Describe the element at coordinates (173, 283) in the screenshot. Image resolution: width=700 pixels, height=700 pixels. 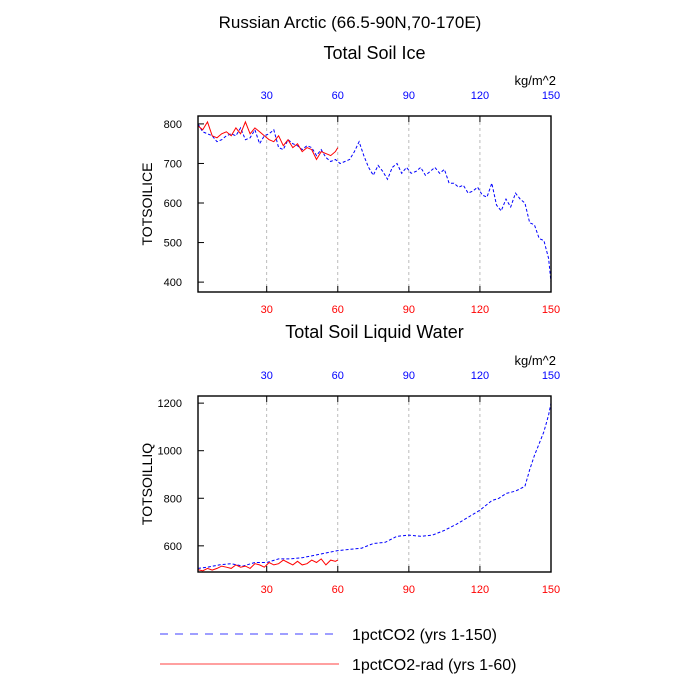
I see `y-tick-label: 400` at that location.